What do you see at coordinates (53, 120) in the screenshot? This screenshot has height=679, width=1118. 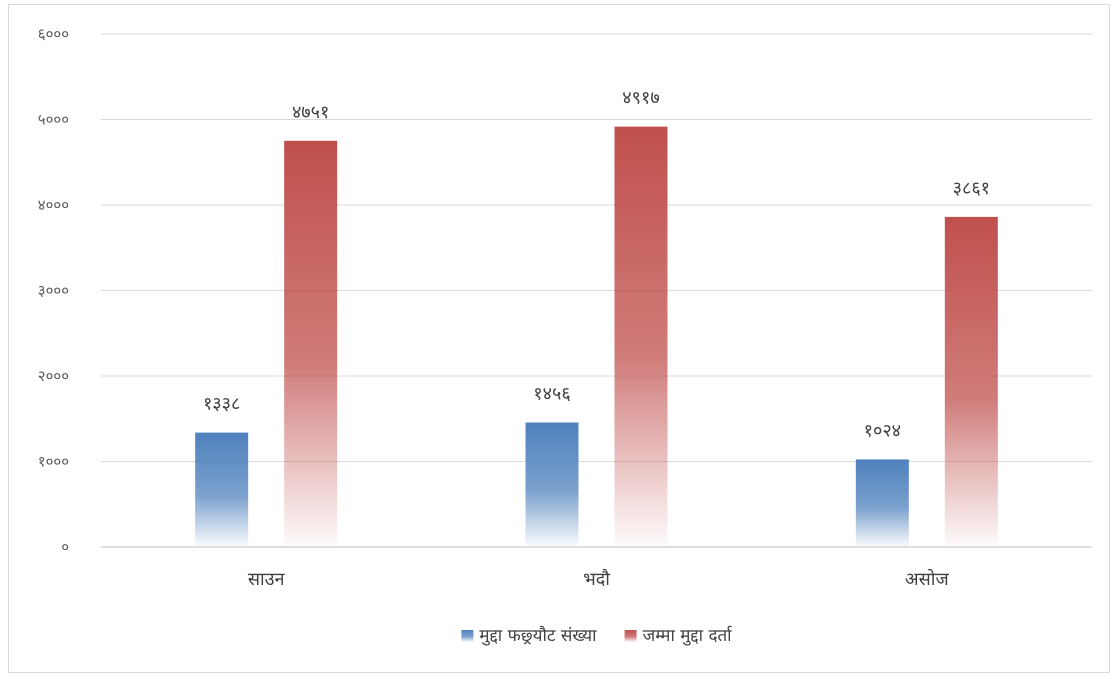 I see `y-tick-label: ५०००` at bounding box center [53, 120].